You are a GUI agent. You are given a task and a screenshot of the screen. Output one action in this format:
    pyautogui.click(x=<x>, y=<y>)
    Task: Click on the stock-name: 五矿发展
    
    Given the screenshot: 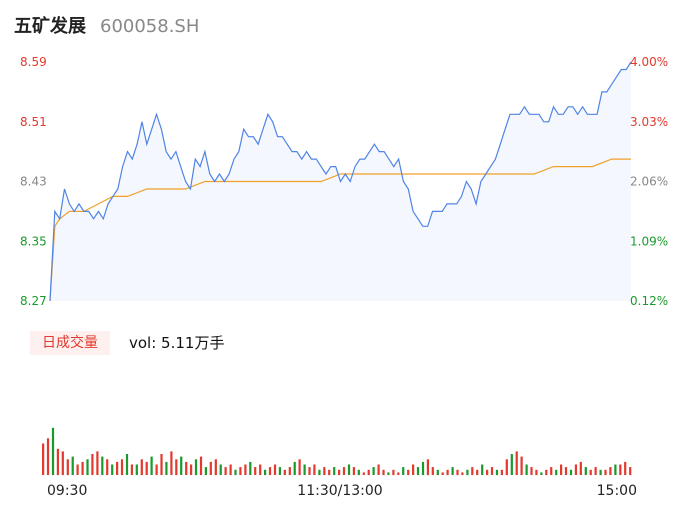 What is the action you would take?
    pyautogui.click(x=50, y=26)
    